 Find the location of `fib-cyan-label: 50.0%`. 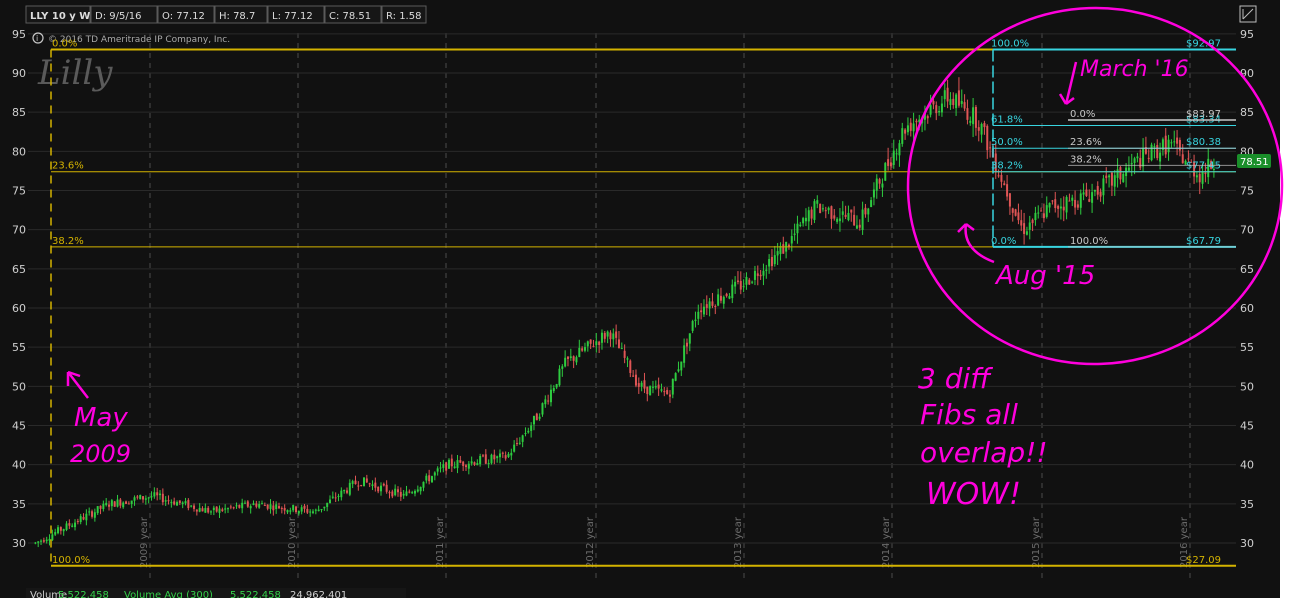

fib-cyan-label: 50.0% is located at coordinates (1007, 142).